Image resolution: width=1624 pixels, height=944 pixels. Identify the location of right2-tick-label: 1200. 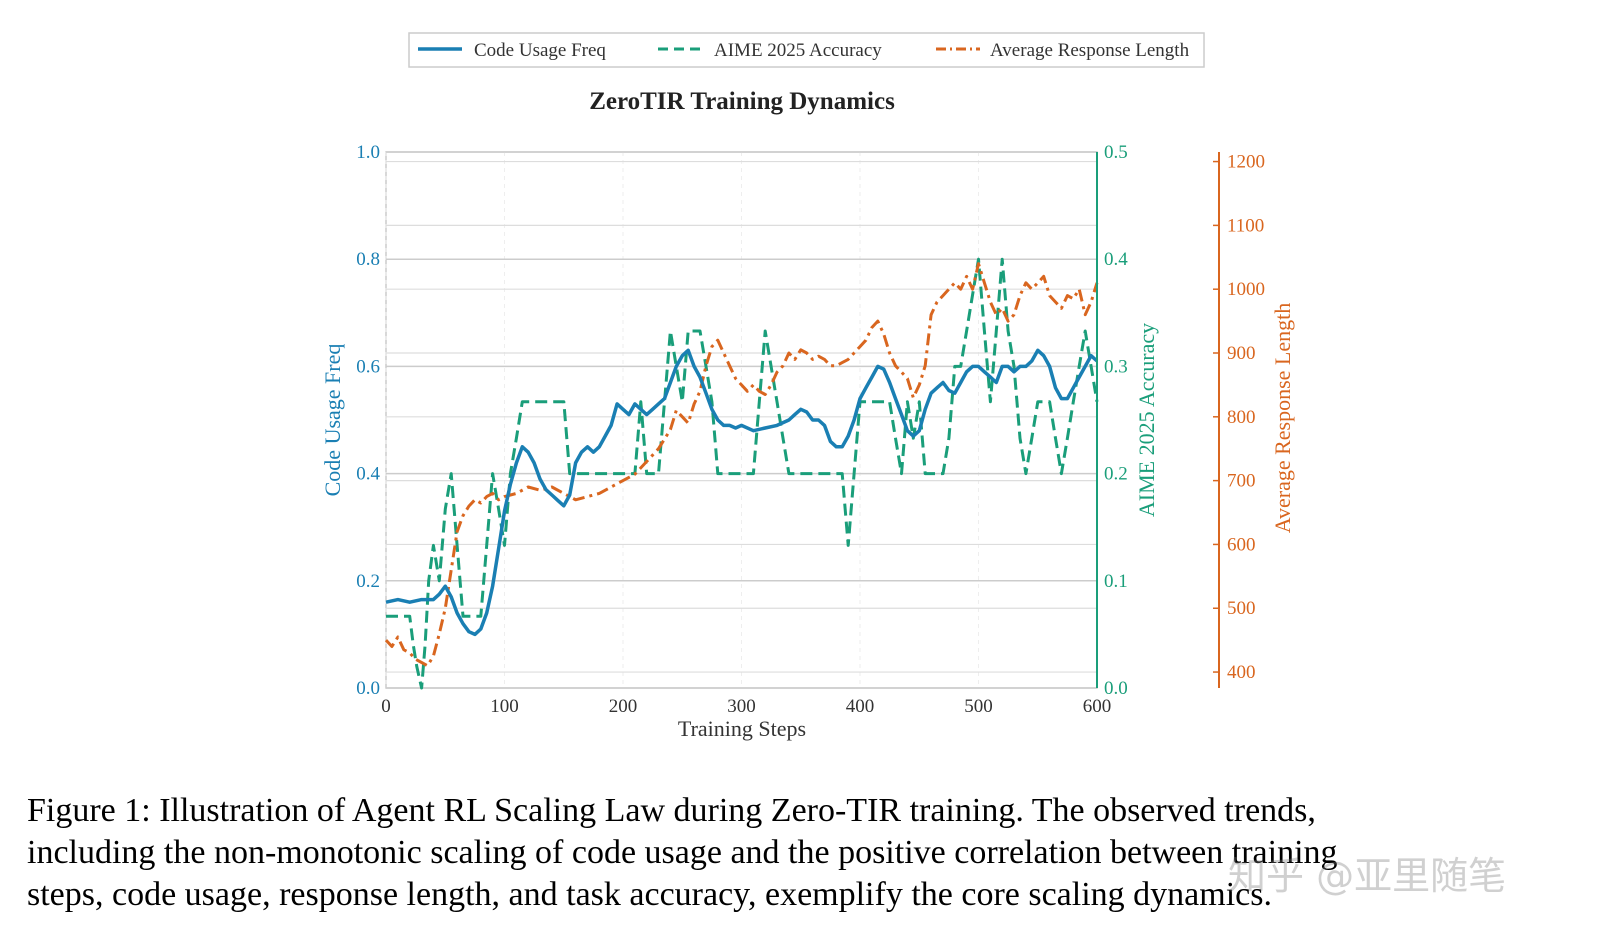
(1246, 162).